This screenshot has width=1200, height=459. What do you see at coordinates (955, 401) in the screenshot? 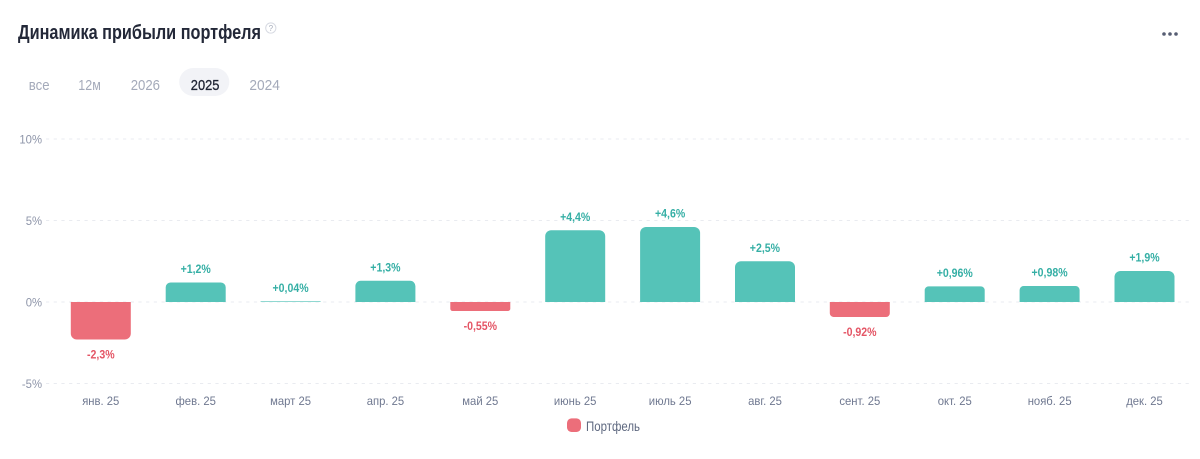
I see `svg-text: окт. 25` at bounding box center [955, 401].